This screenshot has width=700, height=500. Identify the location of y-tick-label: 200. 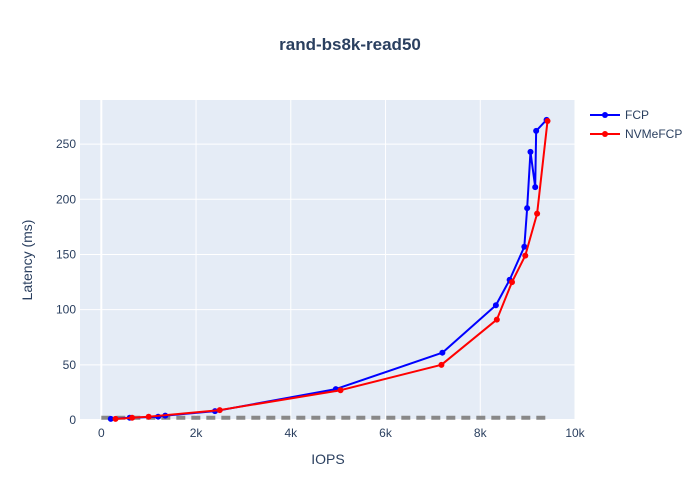
(66, 199).